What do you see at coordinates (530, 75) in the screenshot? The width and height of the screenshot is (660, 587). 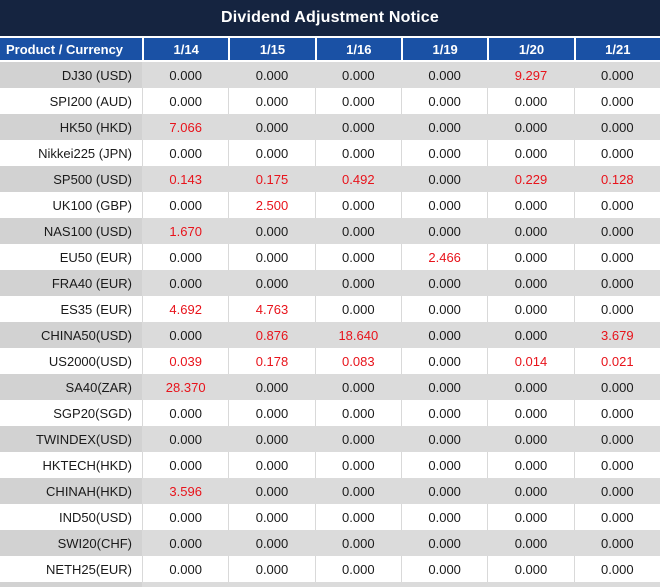 I see `value-cell: 9.297` at bounding box center [530, 75].